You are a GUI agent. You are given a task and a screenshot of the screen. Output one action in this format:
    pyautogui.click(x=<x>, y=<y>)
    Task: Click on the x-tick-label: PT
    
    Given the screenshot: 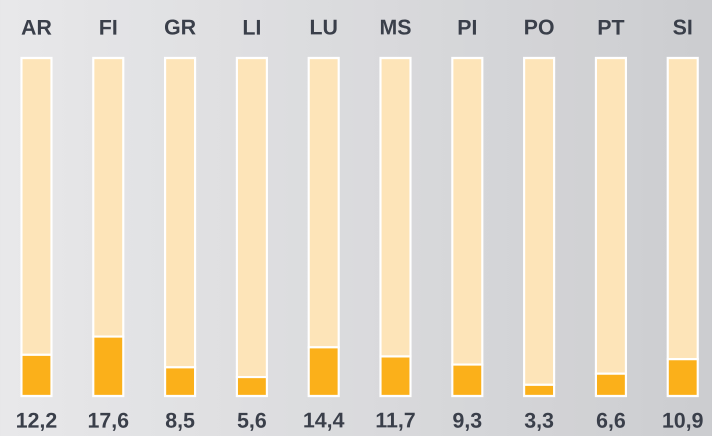 What is the action you would take?
    pyautogui.click(x=611, y=27)
    